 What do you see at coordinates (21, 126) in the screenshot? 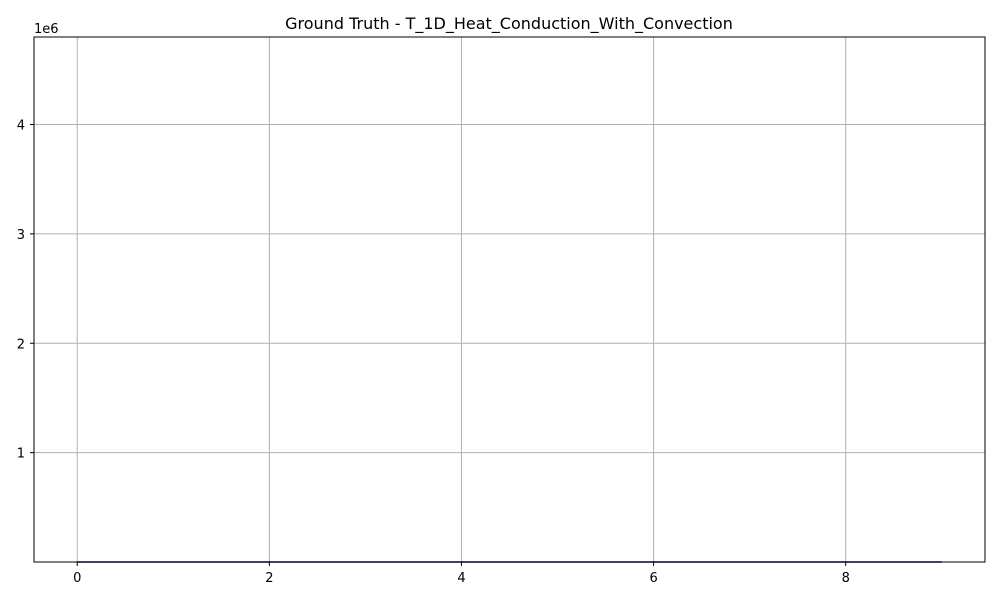
I see `y-tick-label-3: 4` at bounding box center [21, 126].